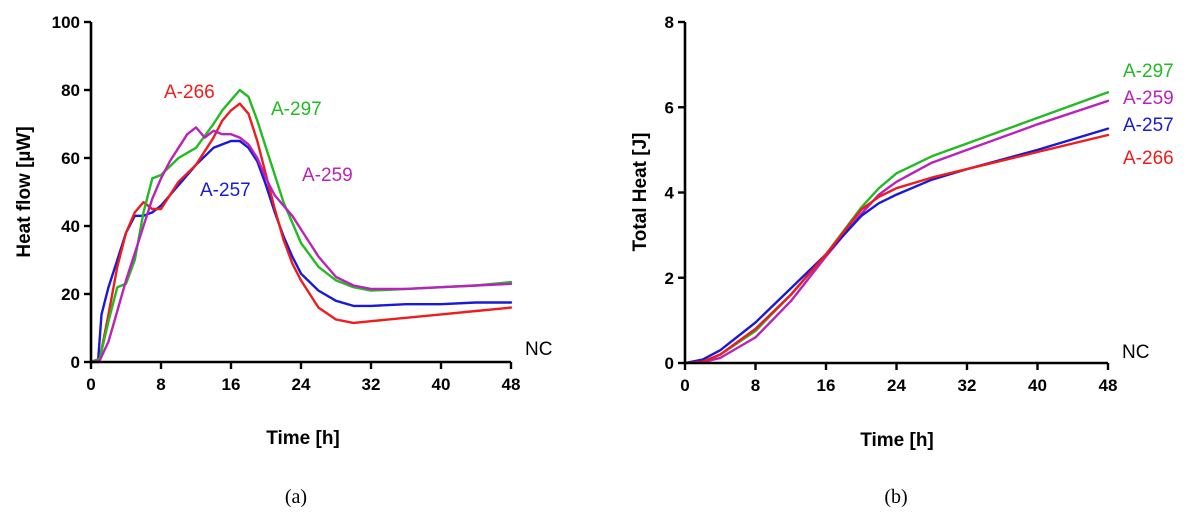 This screenshot has height=518, width=1192. What do you see at coordinates (296, 109) in the screenshot?
I see `heat-flow-label-a-297: A-297` at bounding box center [296, 109].